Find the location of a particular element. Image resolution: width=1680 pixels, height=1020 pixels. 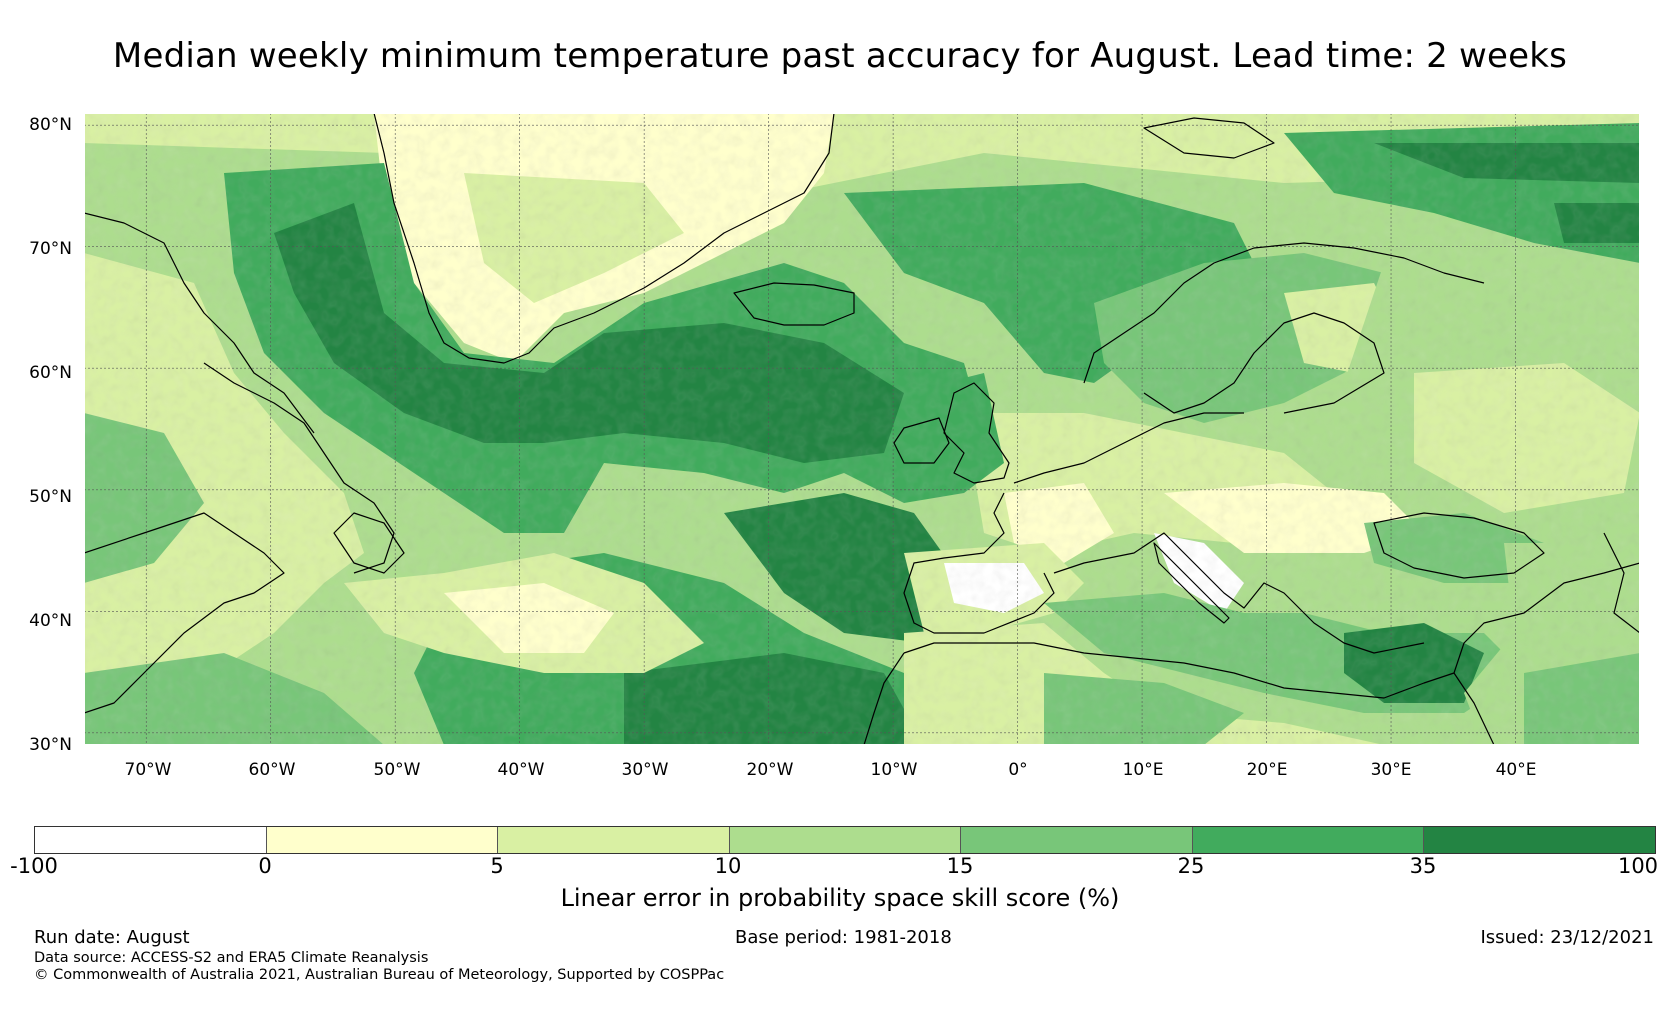

run-date: Run date: August is located at coordinates (112, 937).